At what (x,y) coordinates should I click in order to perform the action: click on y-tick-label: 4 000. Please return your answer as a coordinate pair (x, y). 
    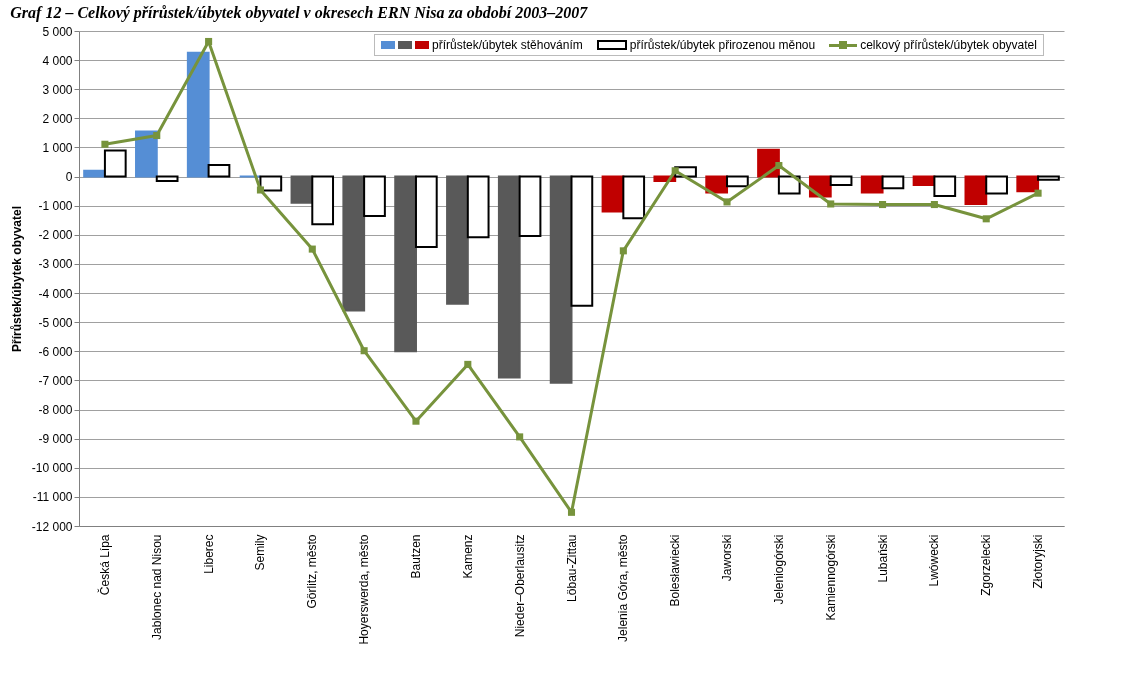
    Looking at the image, I should click on (57, 60).